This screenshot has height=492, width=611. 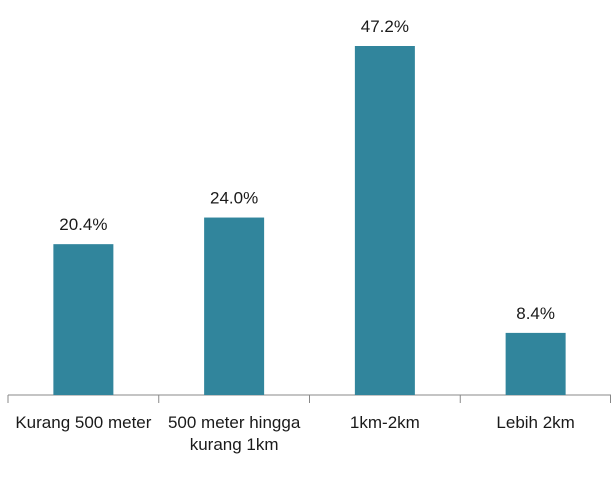 I want to click on data-label: 24.0%, so click(x=234, y=198).